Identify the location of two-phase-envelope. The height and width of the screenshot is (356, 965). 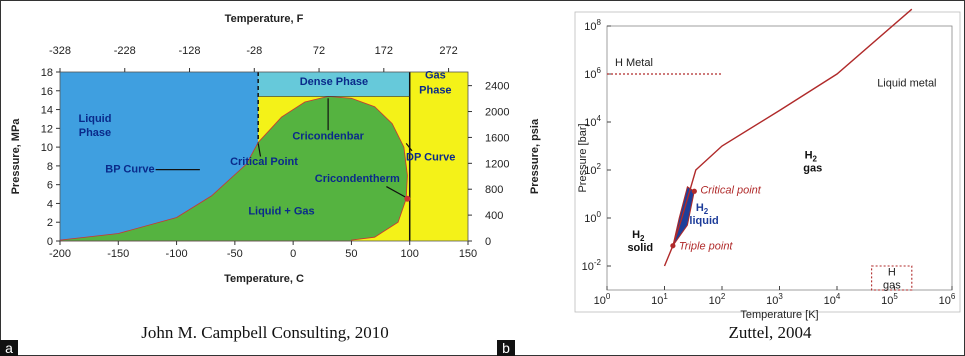
(233, 168).